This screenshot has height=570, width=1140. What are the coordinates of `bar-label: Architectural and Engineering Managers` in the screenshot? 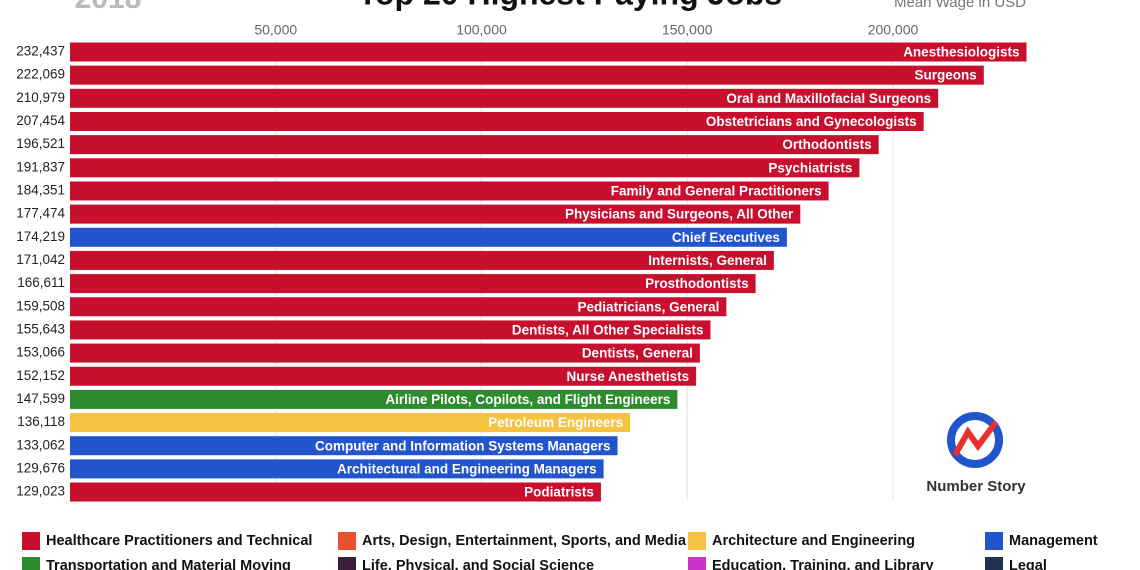 It's located at (467, 468).